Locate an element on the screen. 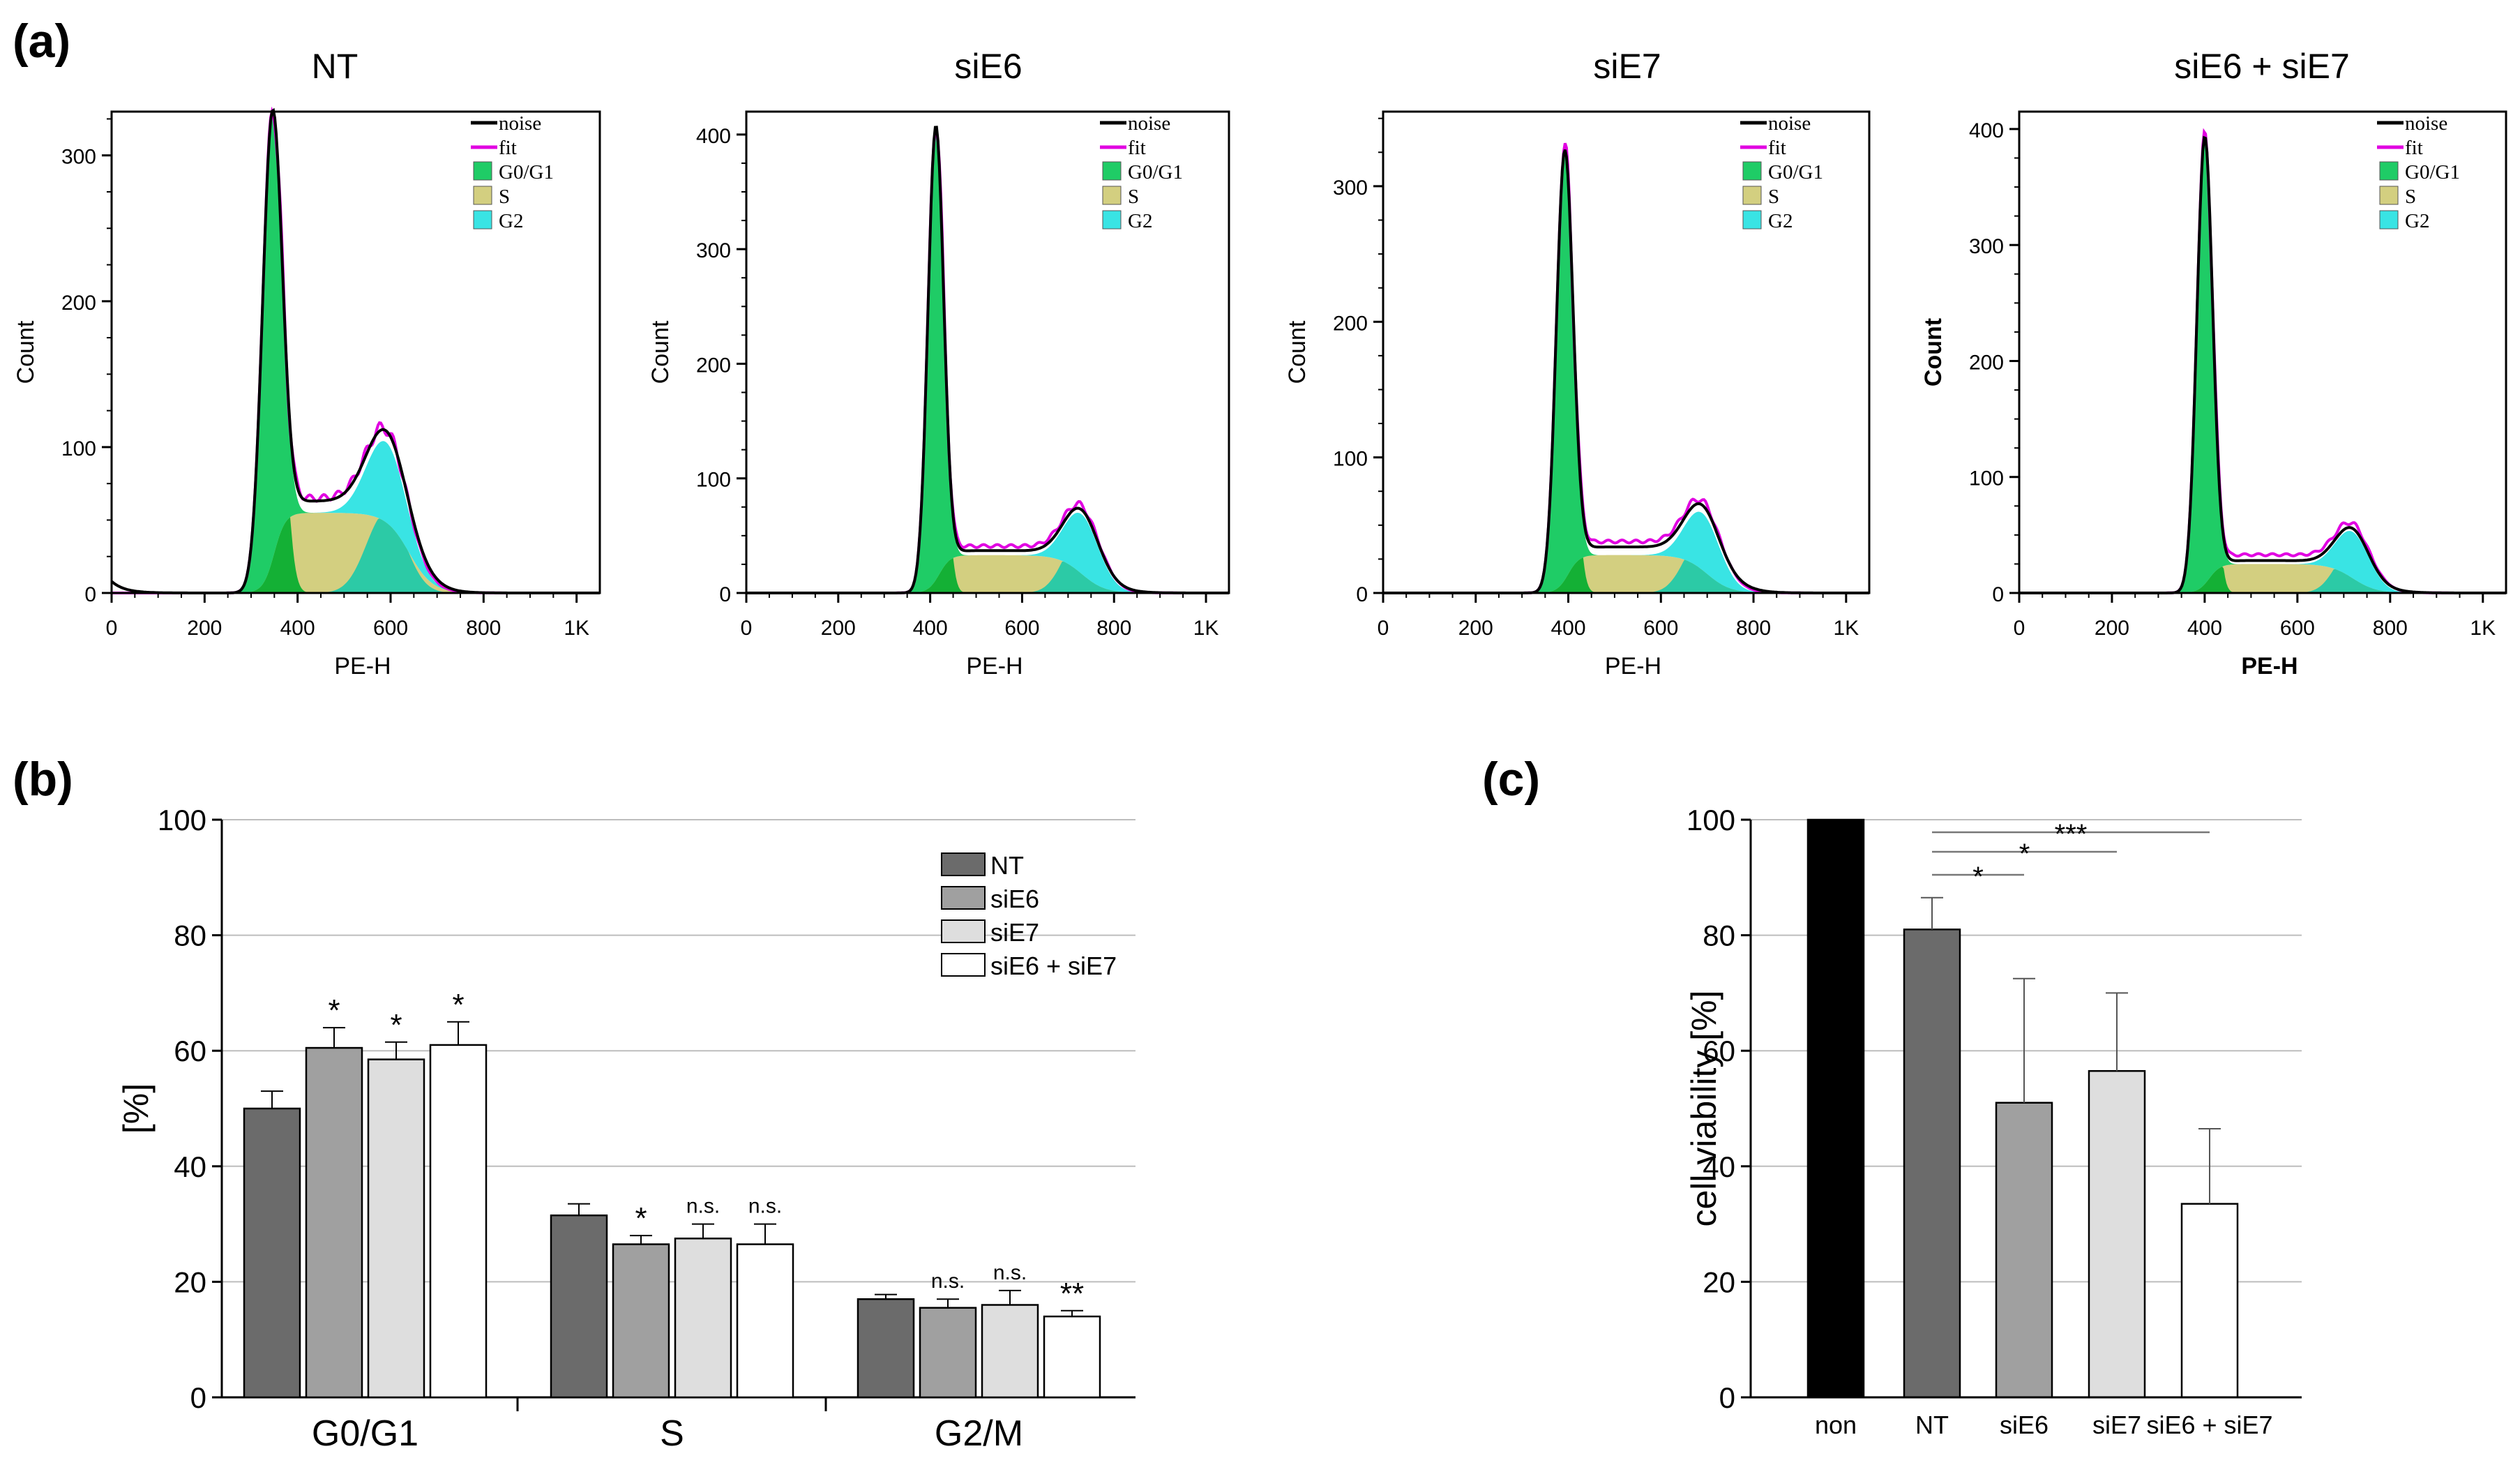  x-tick-label: 0 is located at coordinates (747, 628).